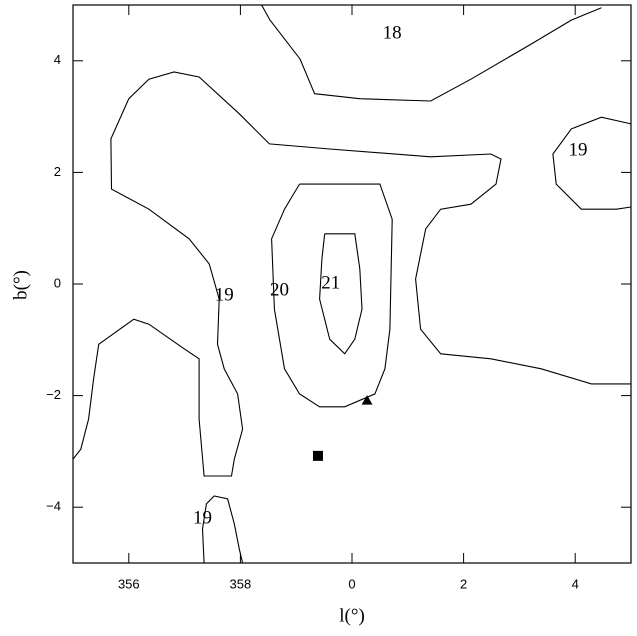 Image resolution: width=637 pixels, height=636 pixels. What do you see at coordinates (352, 615) in the screenshot?
I see `x-axis-label: l(°)` at bounding box center [352, 615].